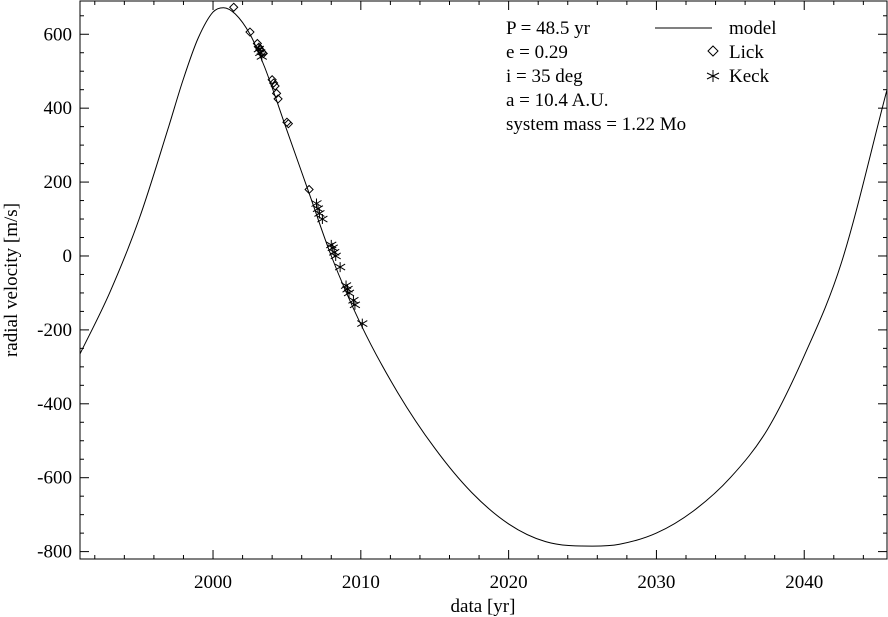 Image resolution: width=888 pixels, height=617 pixels. What do you see at coordinates (804, 582) in the screenshot?
I see `x-tick-label: 2040` at bounding box center [804, 582].